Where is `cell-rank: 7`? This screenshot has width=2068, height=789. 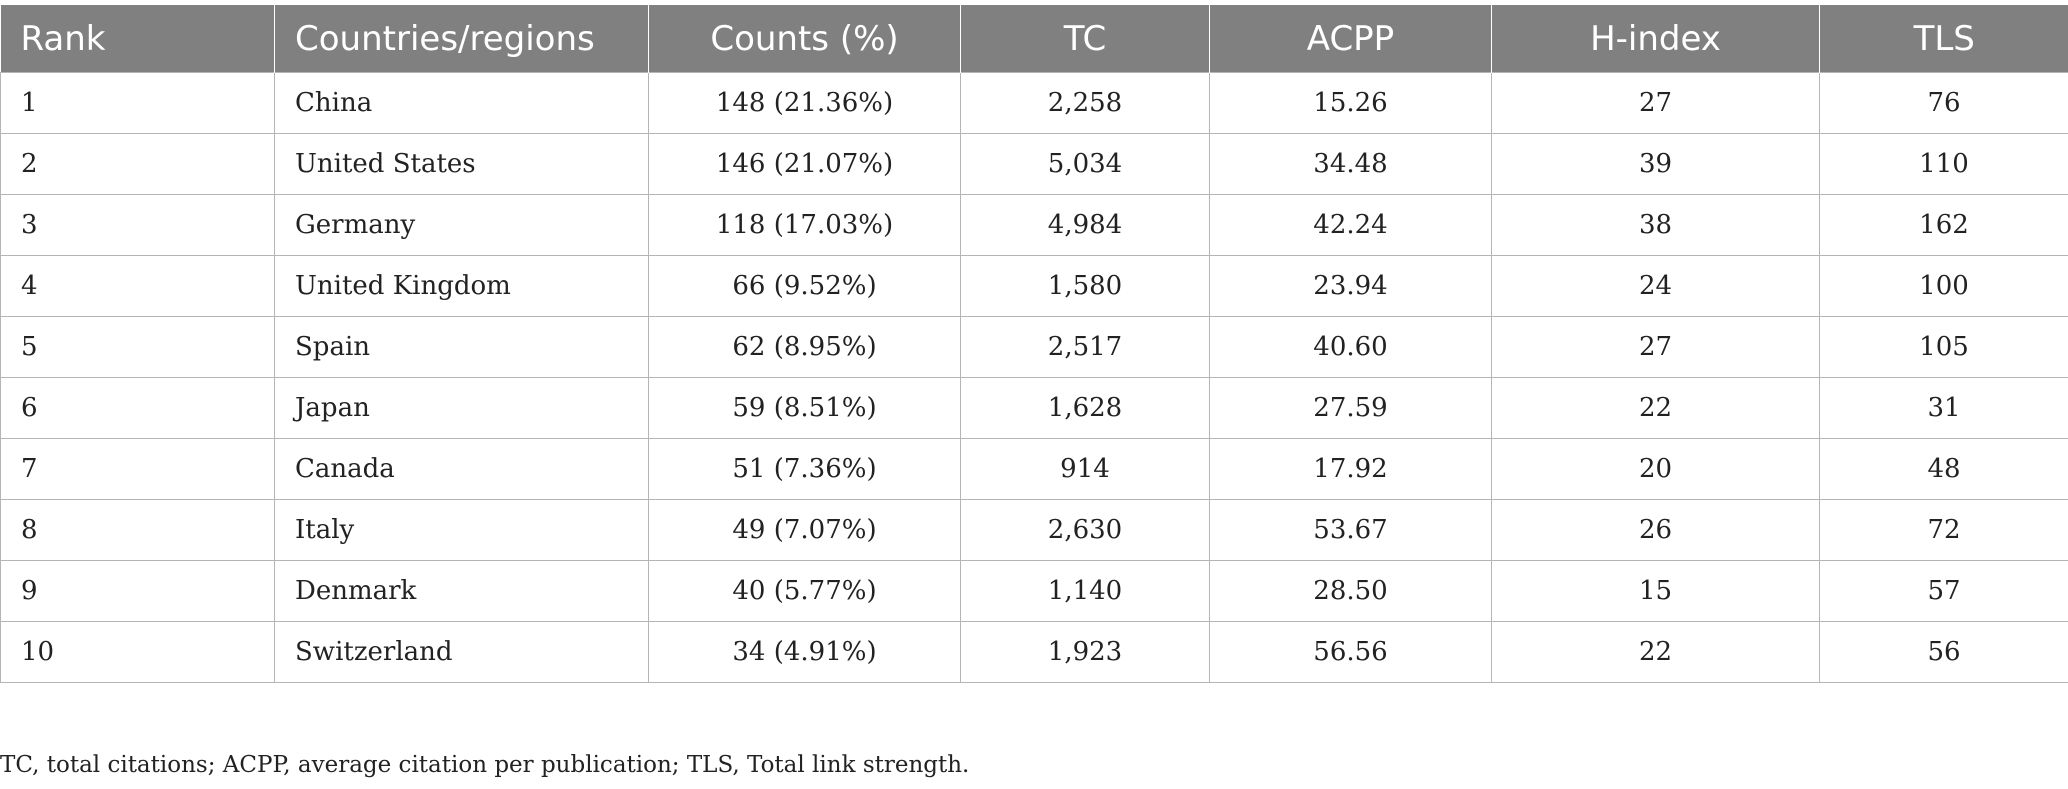
cell-rank: 7 is located at coordinates (137, 469).